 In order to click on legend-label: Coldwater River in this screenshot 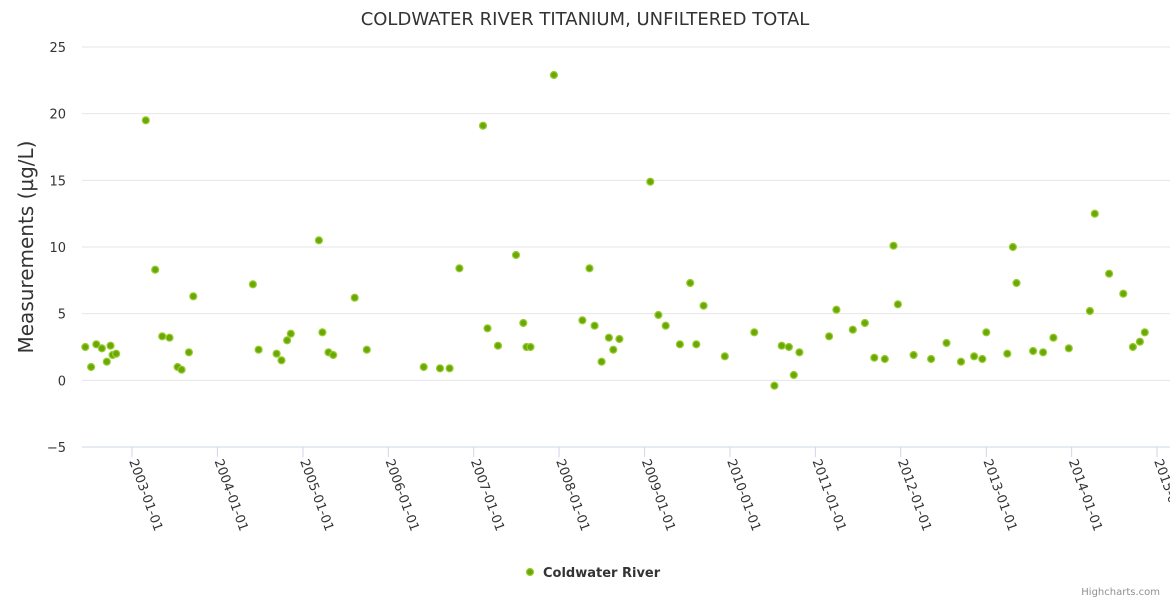, I will do `click(602, 573)`.